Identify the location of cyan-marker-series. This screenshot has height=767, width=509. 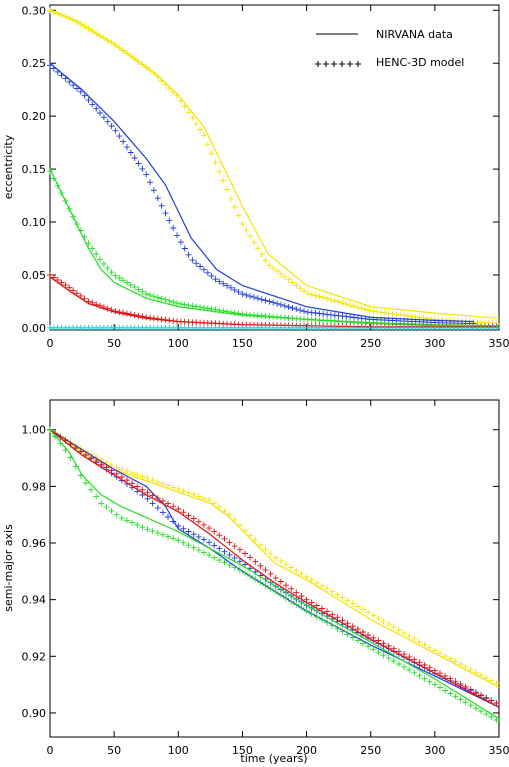
(273, 327).